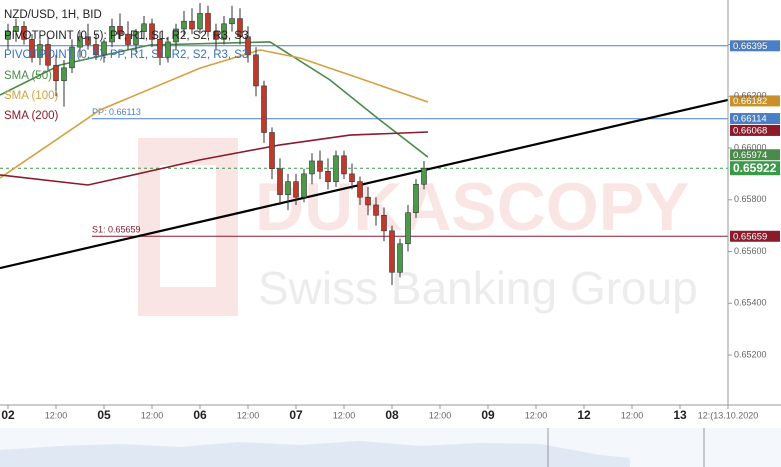 This screenshot has height=467, width=781. Describe the element at coordinates (728, 415) in the screenshot. I see `x-tick-label: 12:(13.10.2020` at that location.